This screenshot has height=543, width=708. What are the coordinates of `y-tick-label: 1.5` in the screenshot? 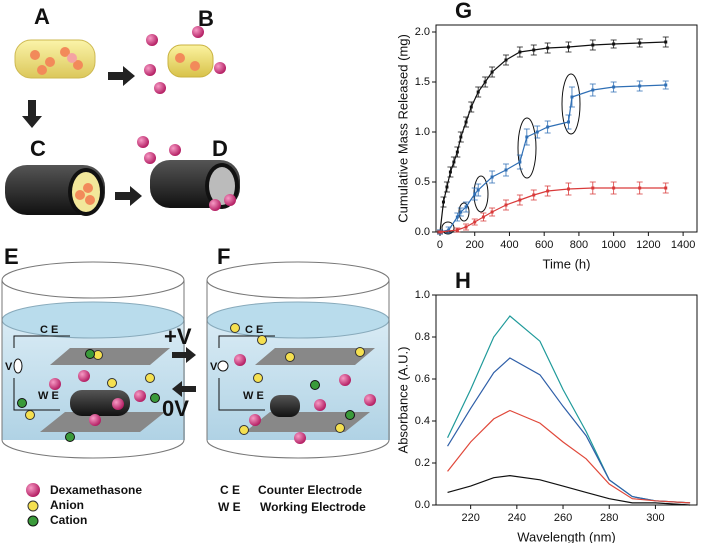 It's located at (422, 82).